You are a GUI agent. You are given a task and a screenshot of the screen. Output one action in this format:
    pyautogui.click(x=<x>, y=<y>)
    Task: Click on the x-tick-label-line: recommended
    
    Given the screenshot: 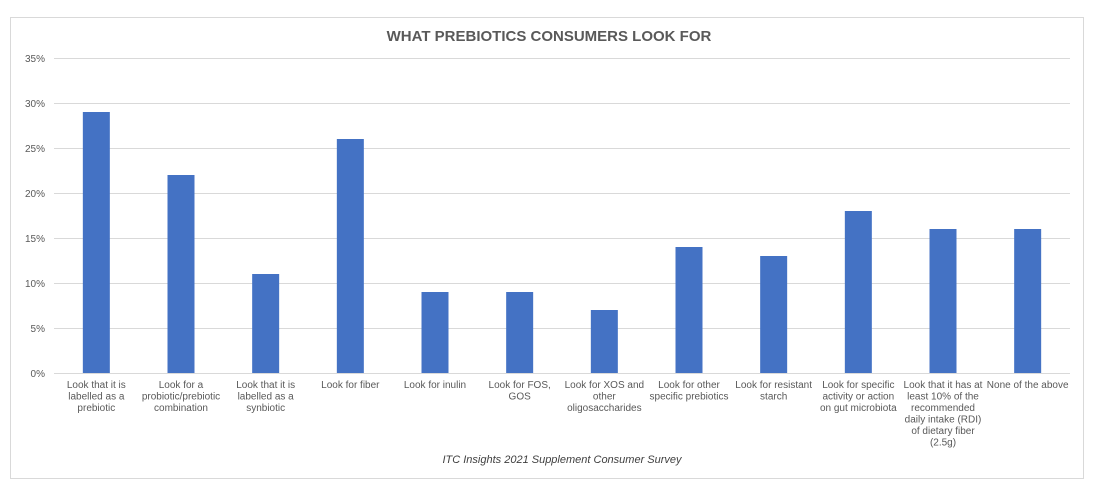 What is the action you would take?
    pyautogui.click(x=943, y=408)
    